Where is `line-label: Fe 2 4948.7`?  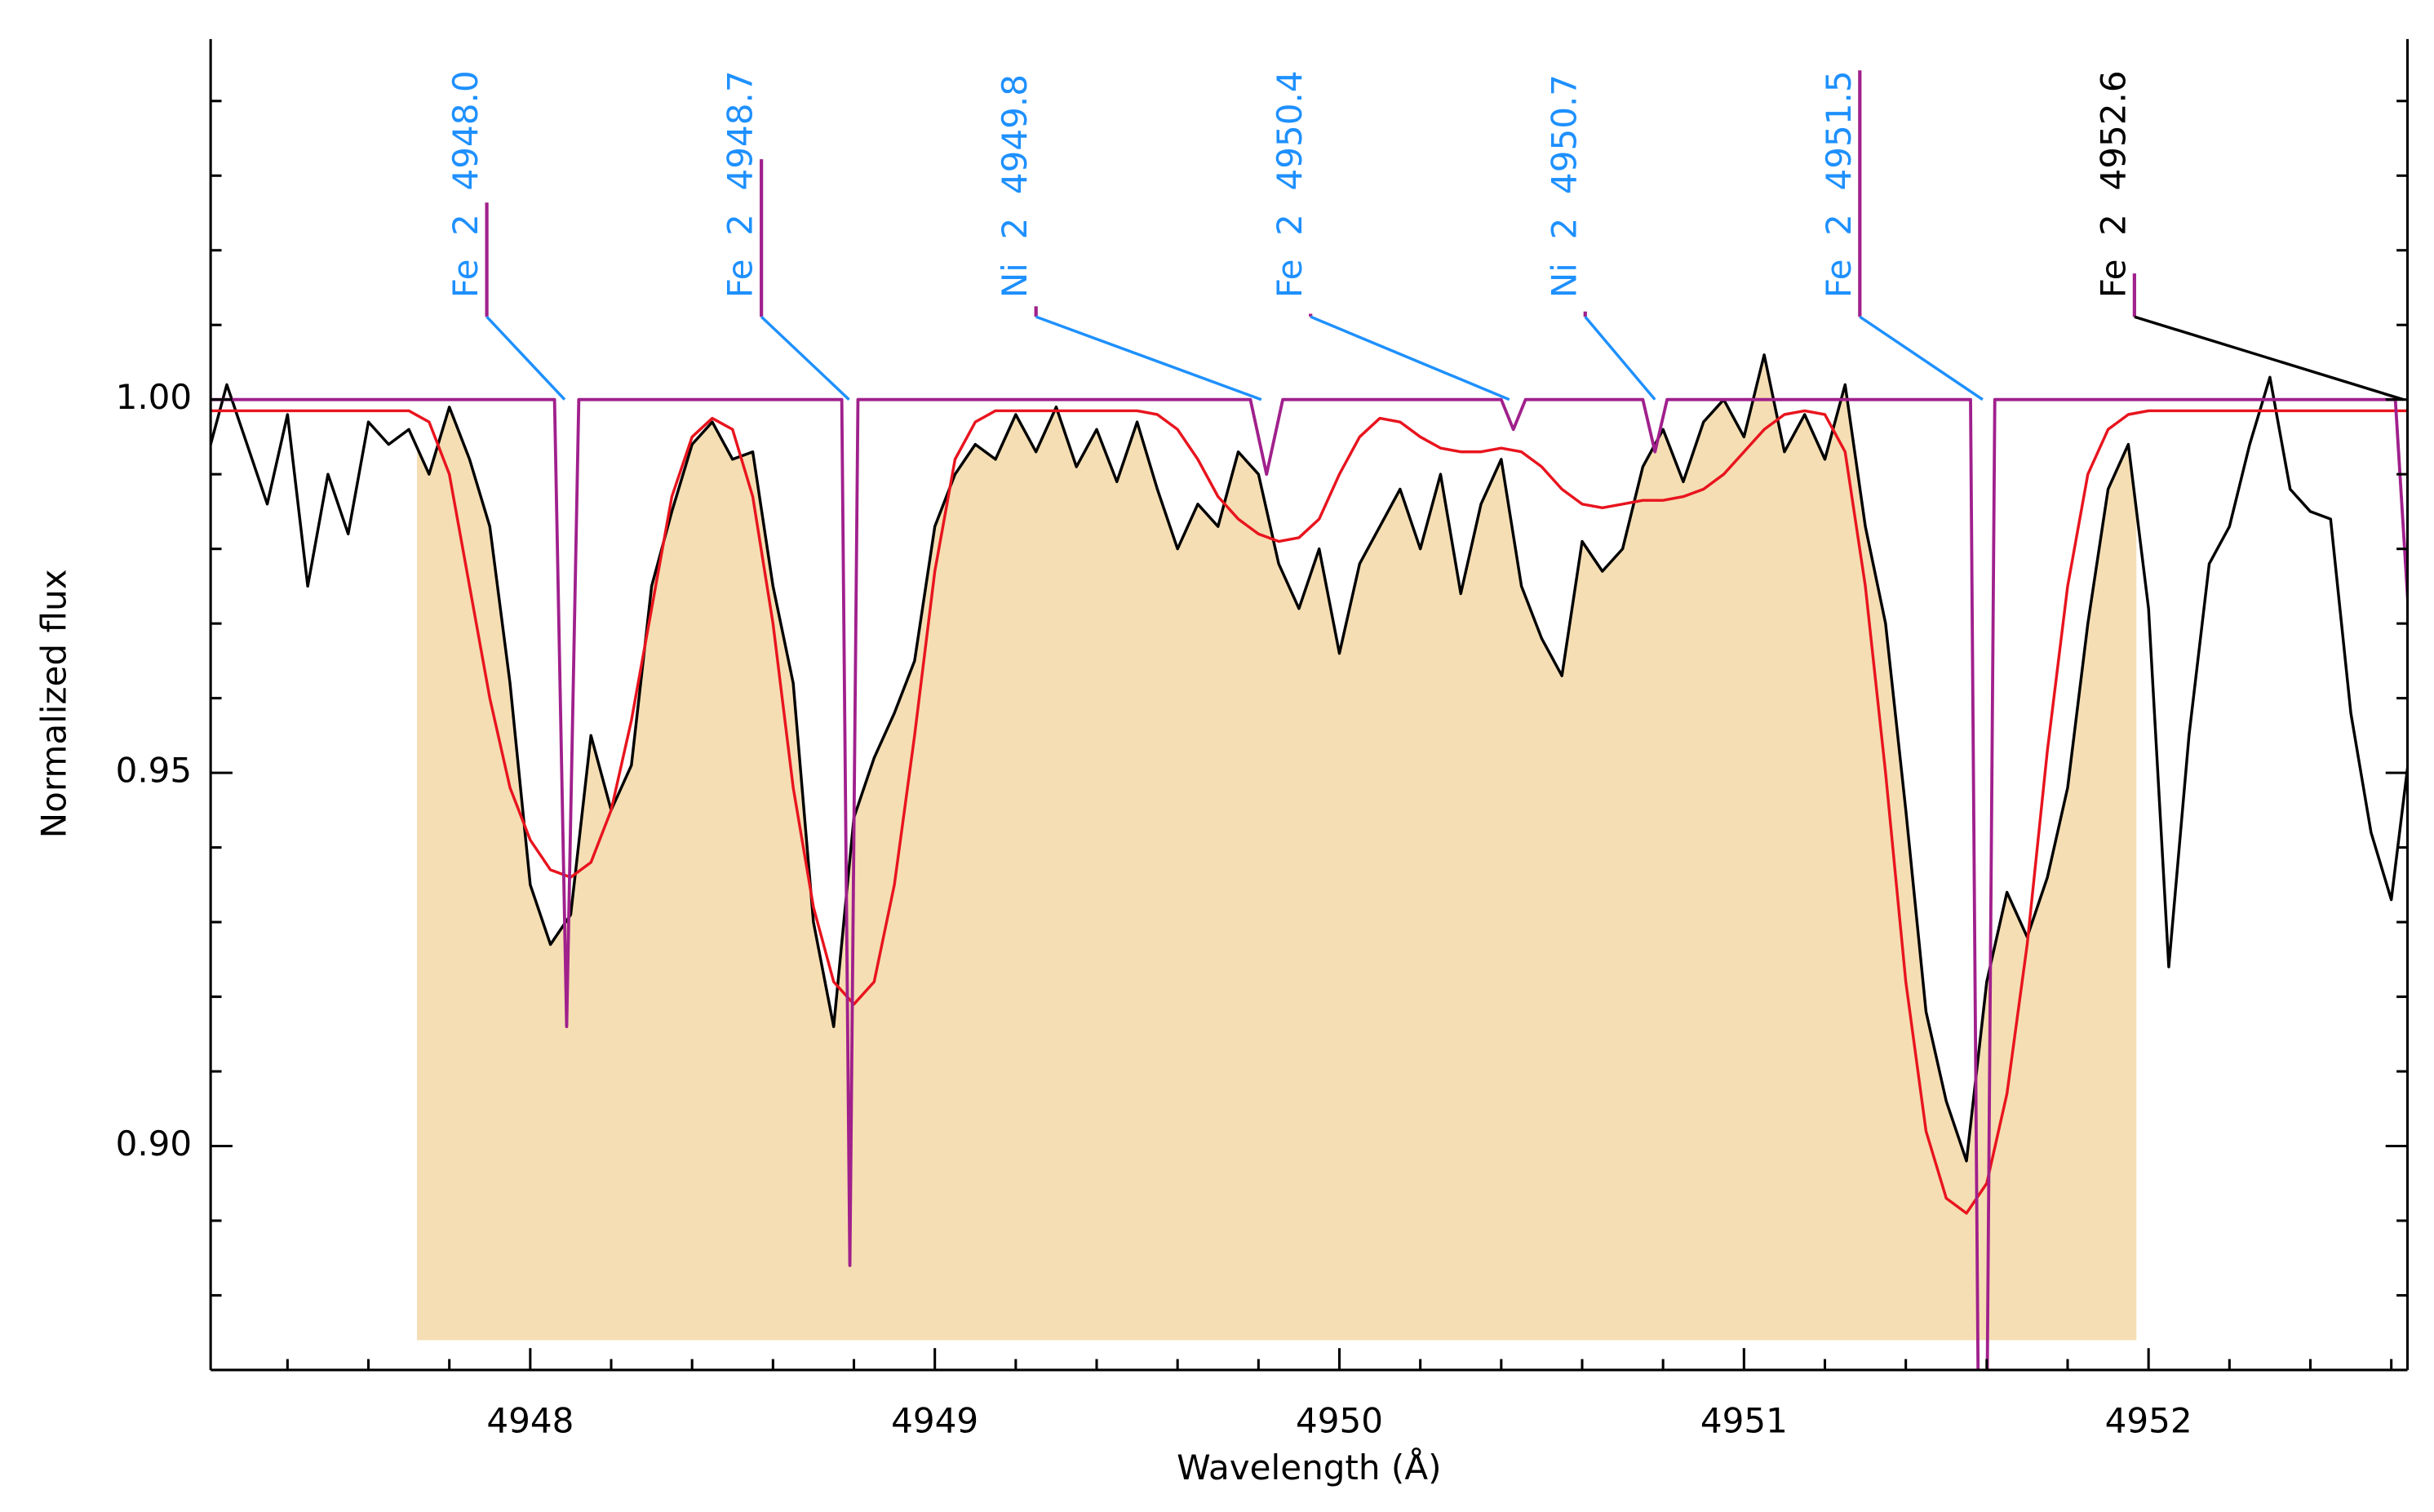
line-label: Fe 2 4948.7 is located at coordinates (740, 184).